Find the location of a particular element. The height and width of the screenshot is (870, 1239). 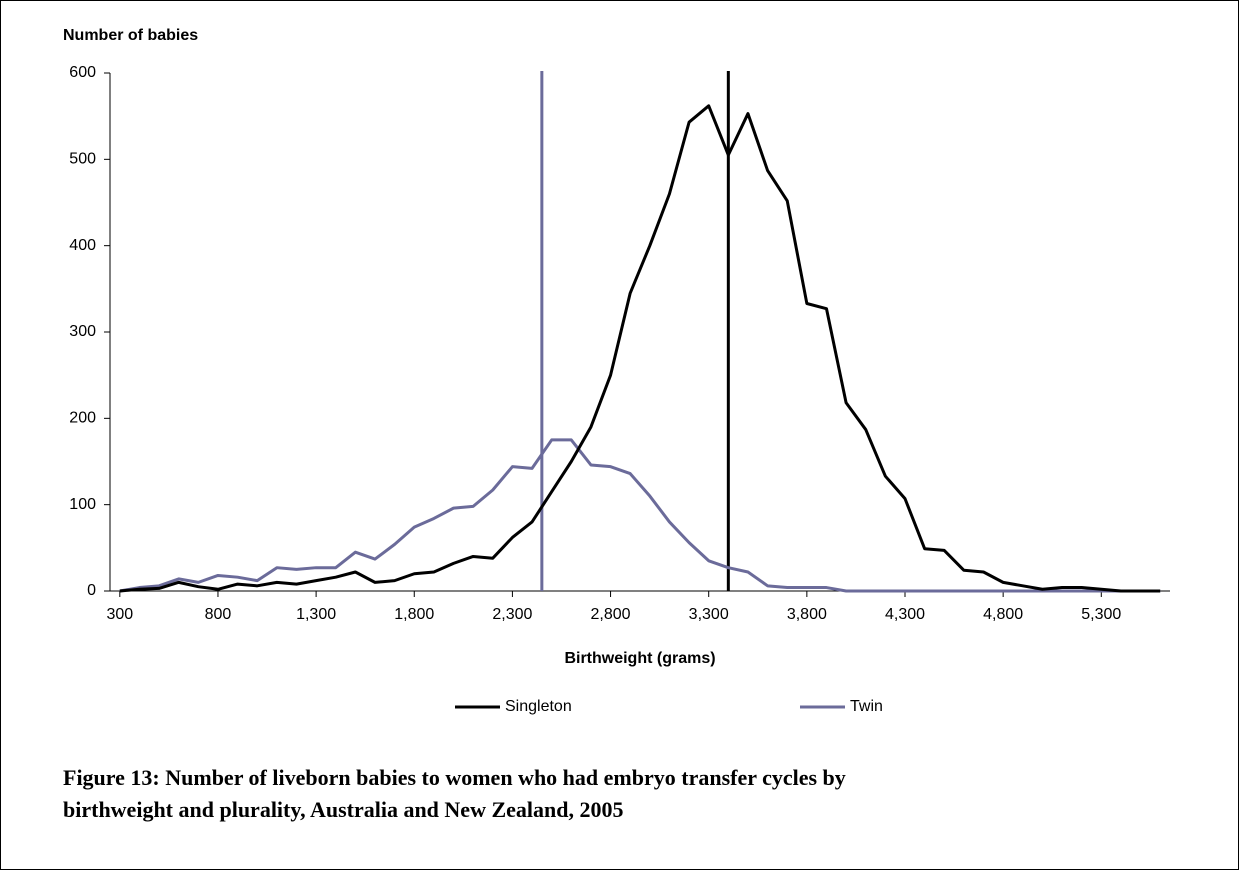

x-axis-label: Birthweight (grams) is located at coordinates (639, 658).